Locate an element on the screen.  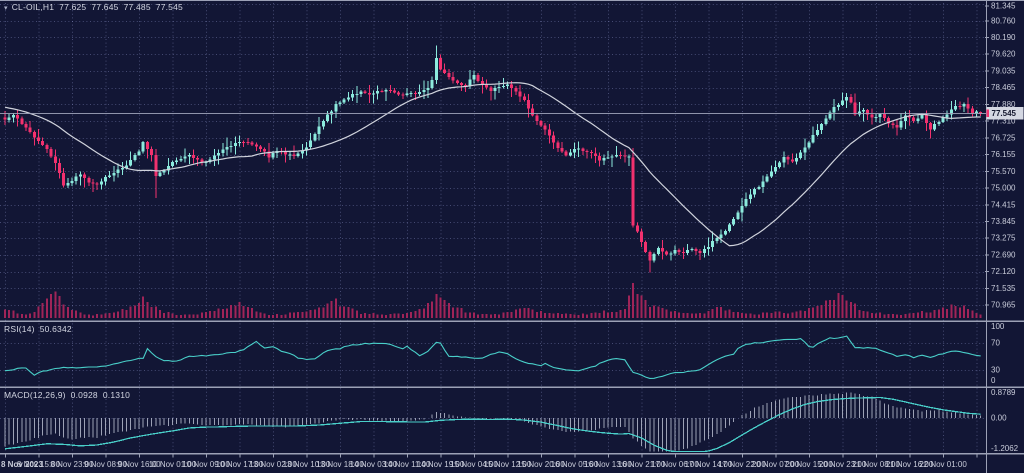
current-price-tag-bg is located at coordinates (1005, 113).